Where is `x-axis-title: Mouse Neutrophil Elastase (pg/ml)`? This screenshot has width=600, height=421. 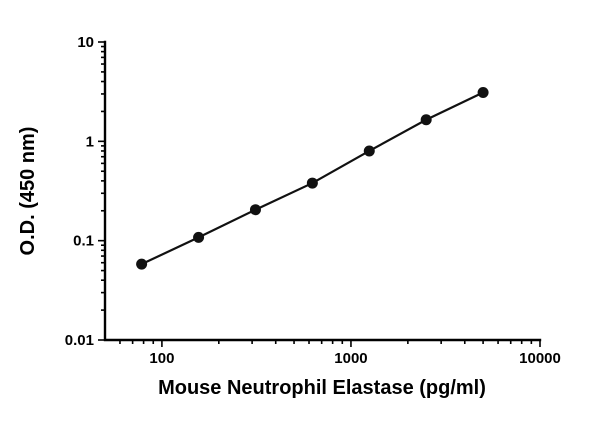 x-axis-title: Mouse Neutrophil Elastase (pg/ml) is located at coordinates (322, 388).